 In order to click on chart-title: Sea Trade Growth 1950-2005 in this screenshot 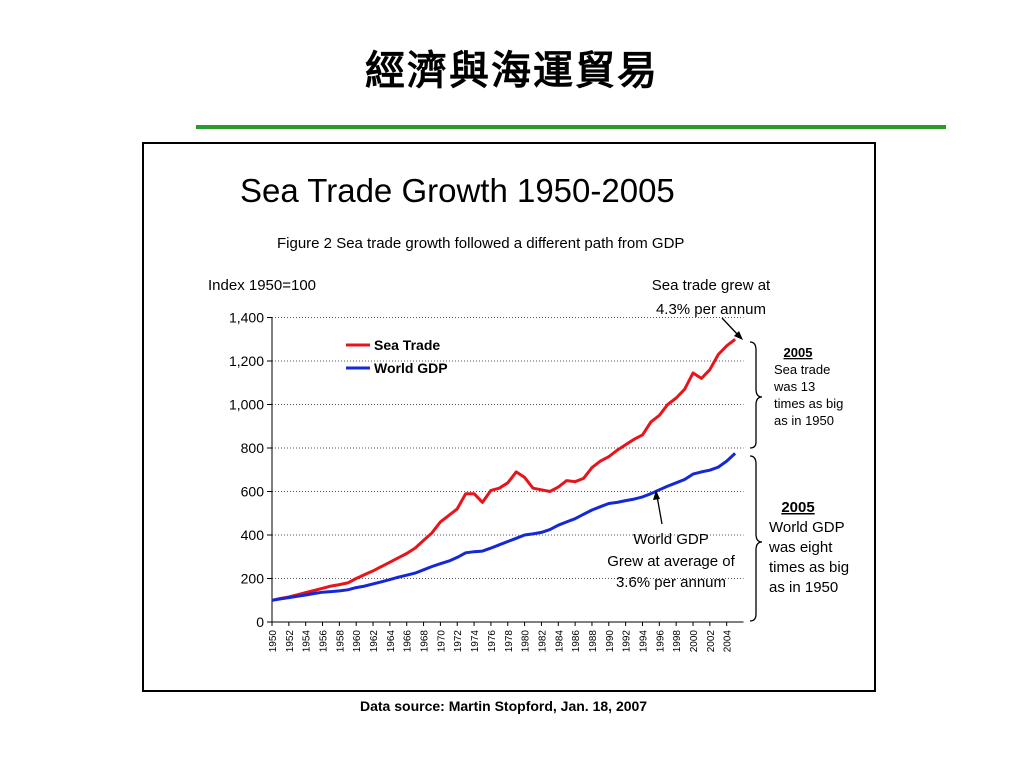, I will do `click(457, 190)`.